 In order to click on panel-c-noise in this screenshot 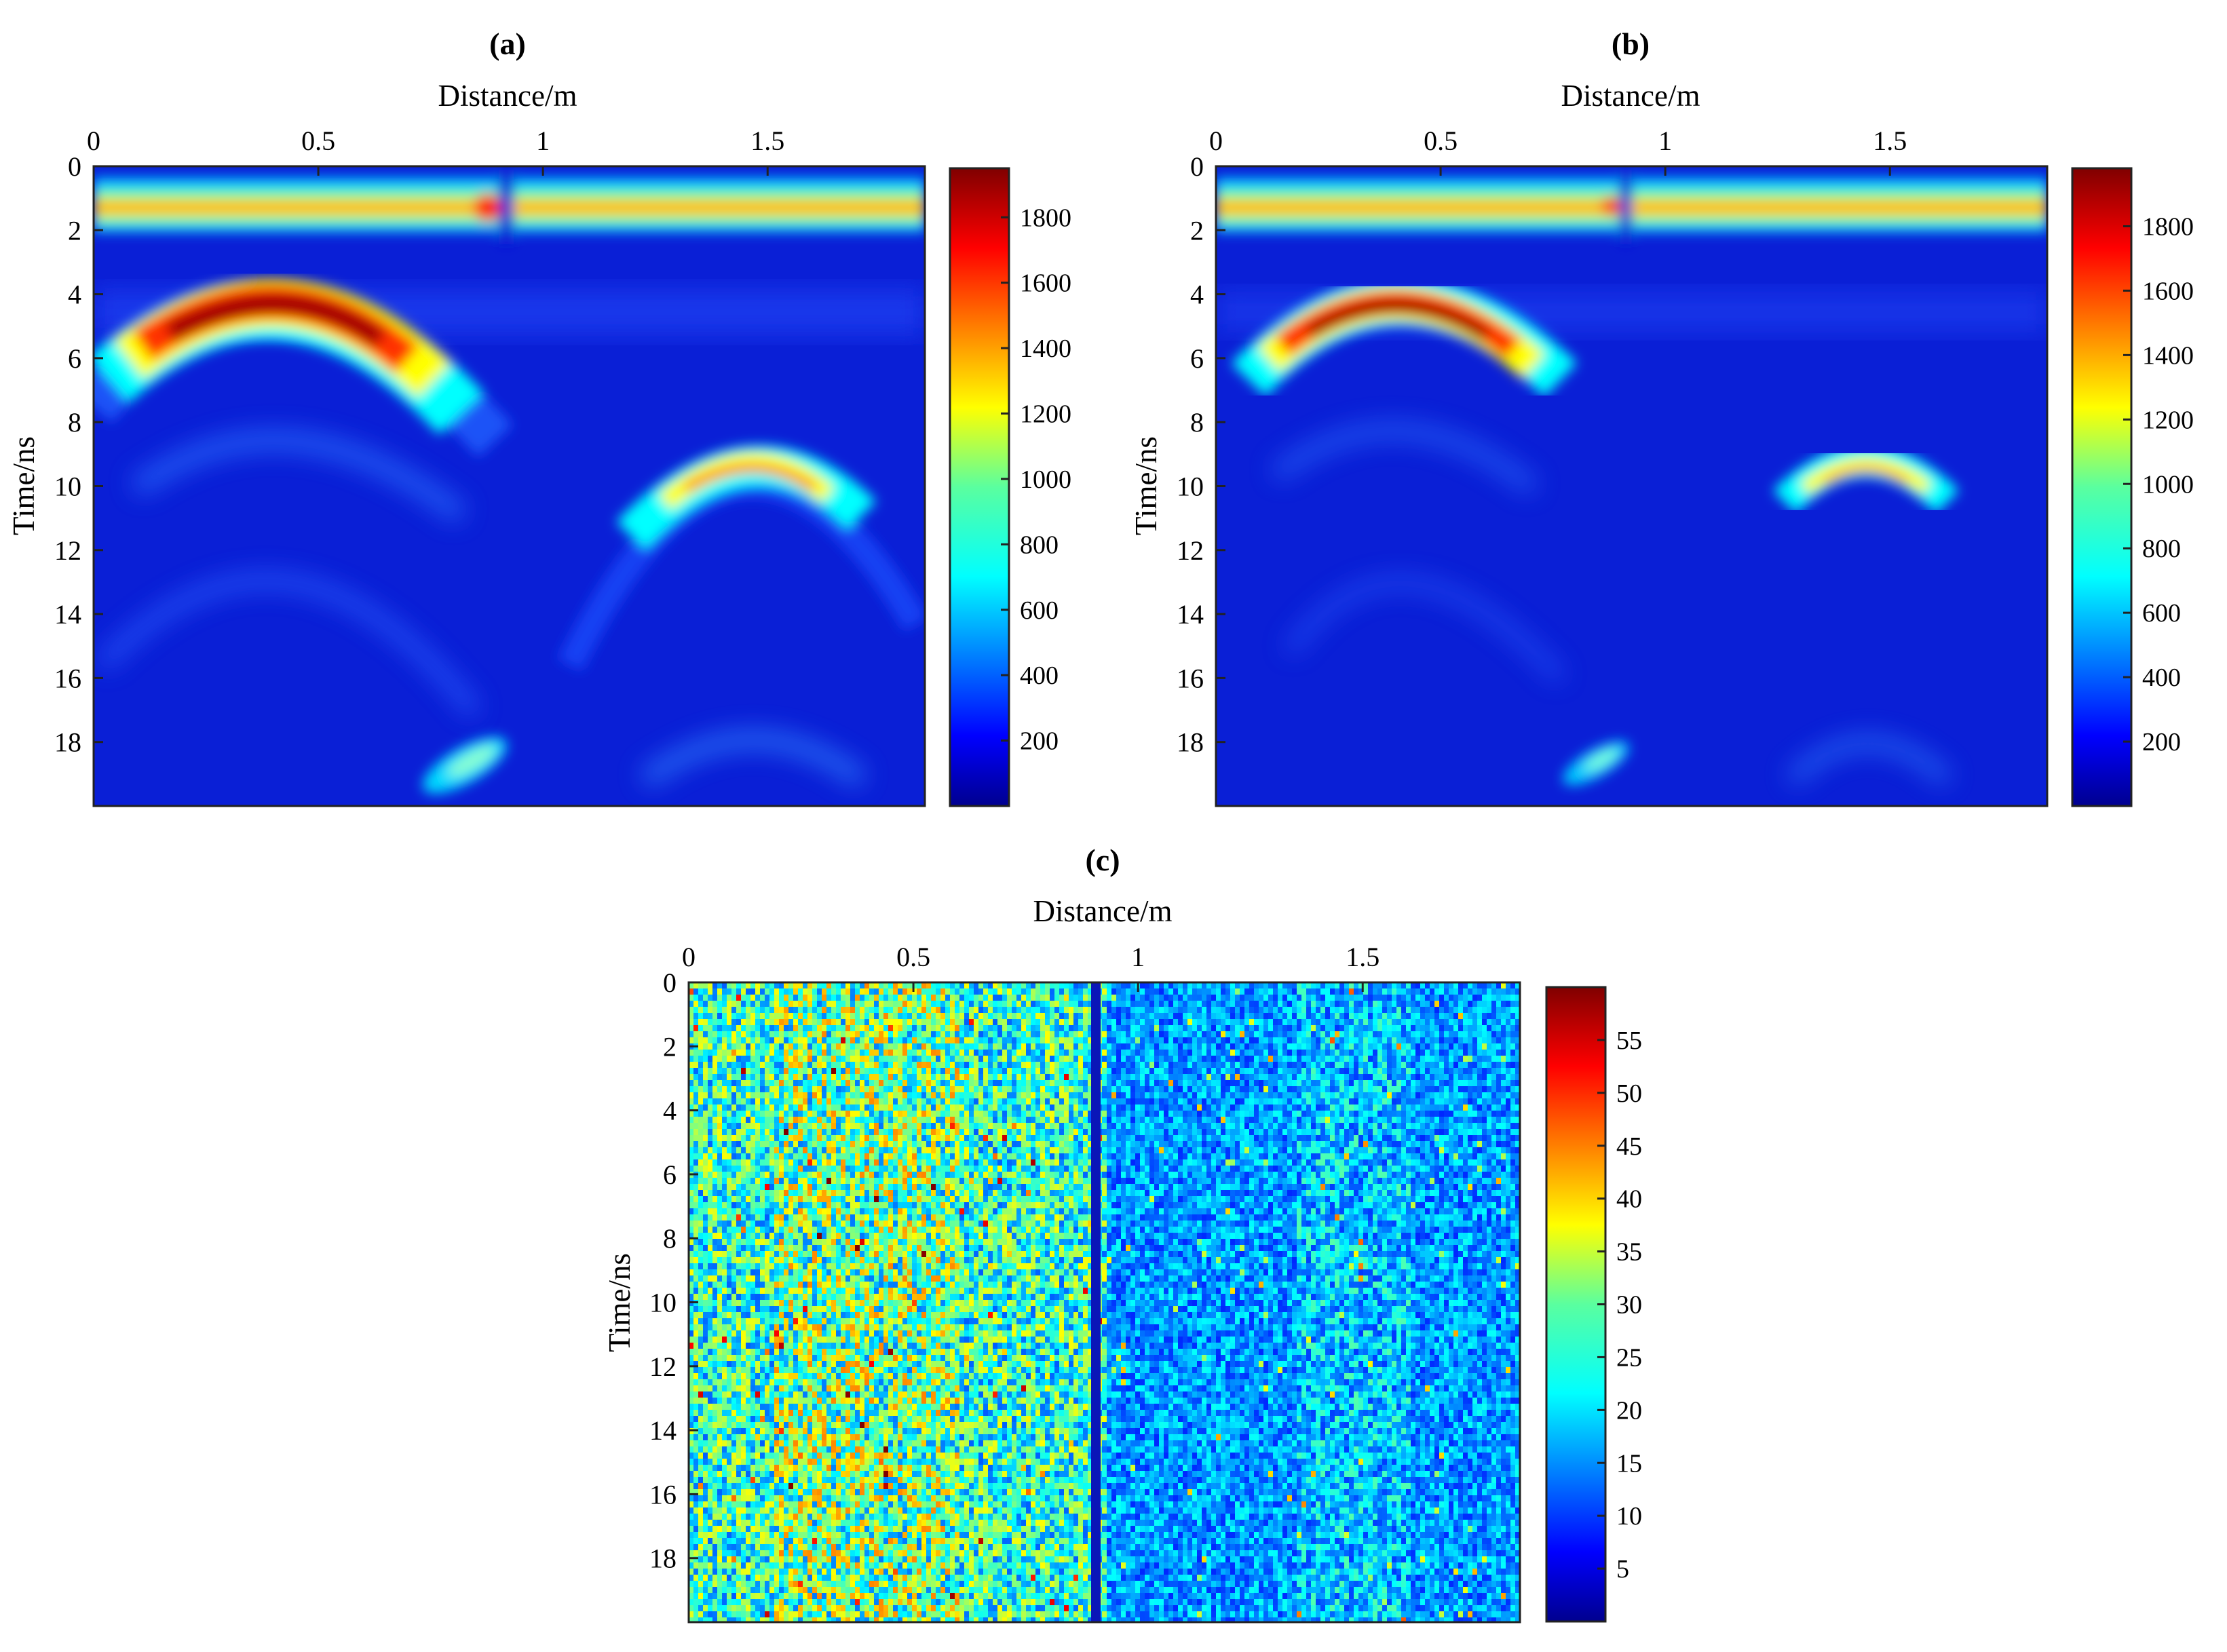, I will do `click(1104, 1303)`.